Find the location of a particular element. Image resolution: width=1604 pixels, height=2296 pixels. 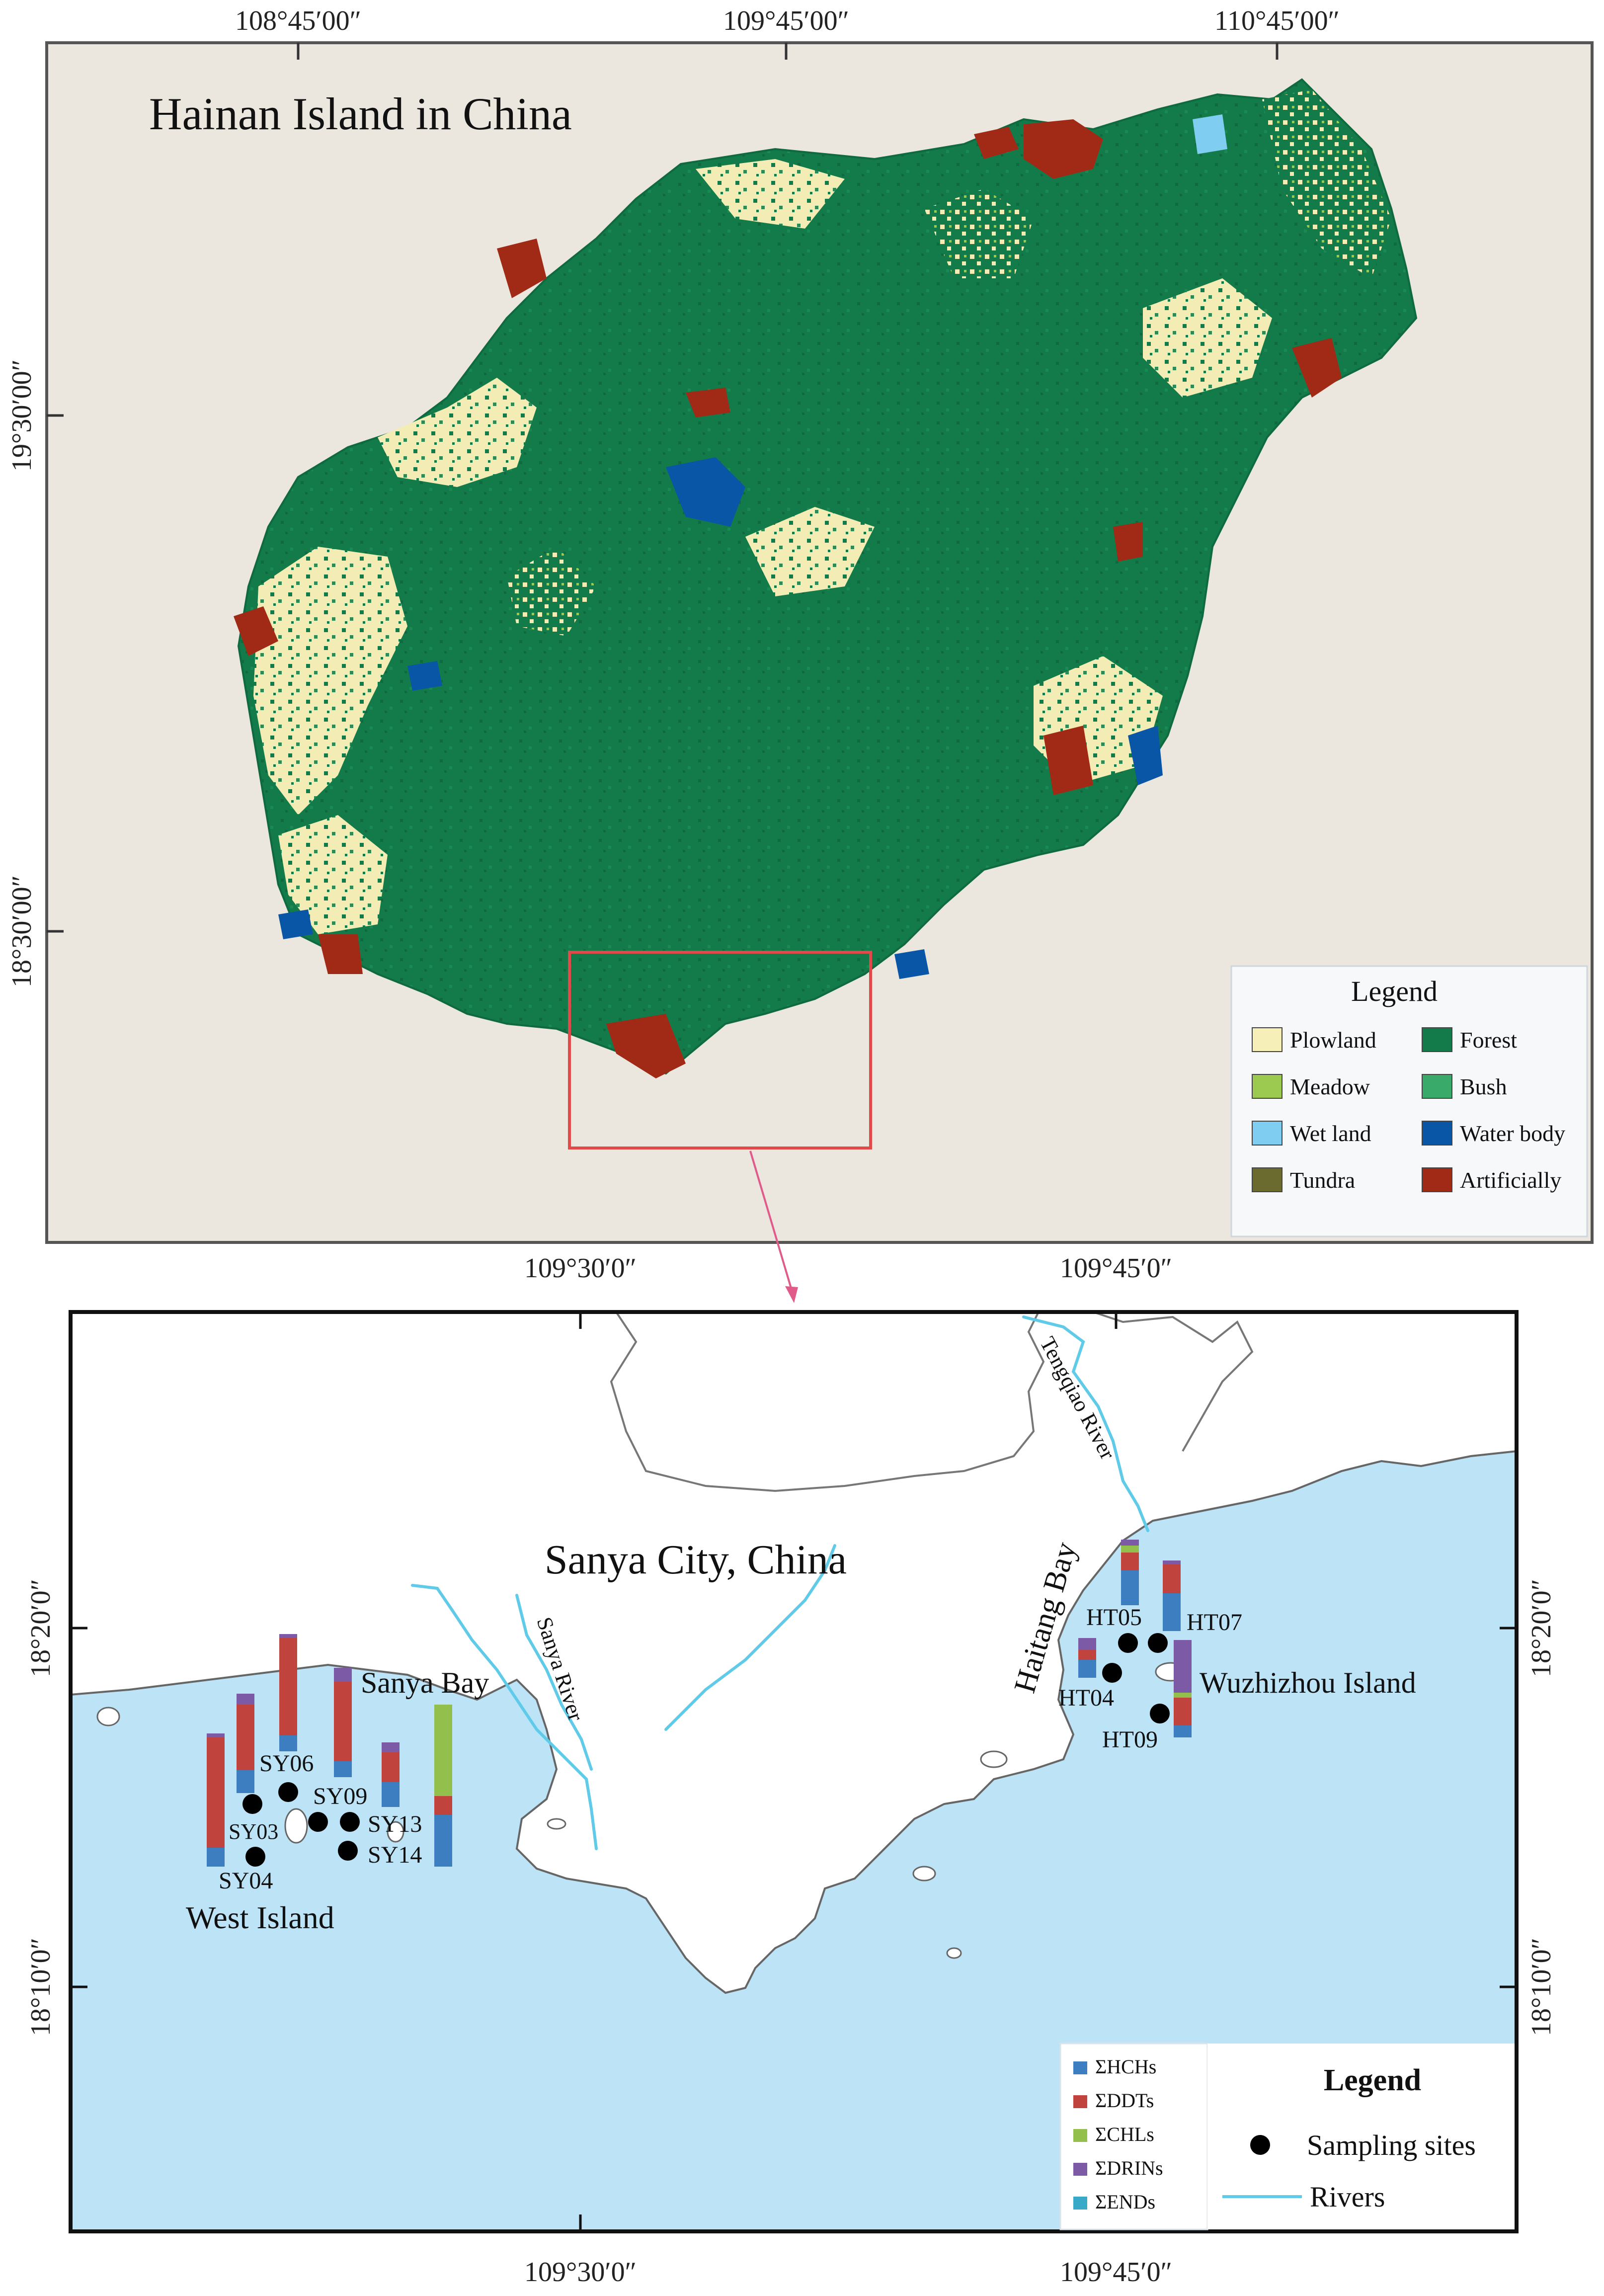

compound-label-3: ΣDRINs is located at coordinates (1129, 2168).